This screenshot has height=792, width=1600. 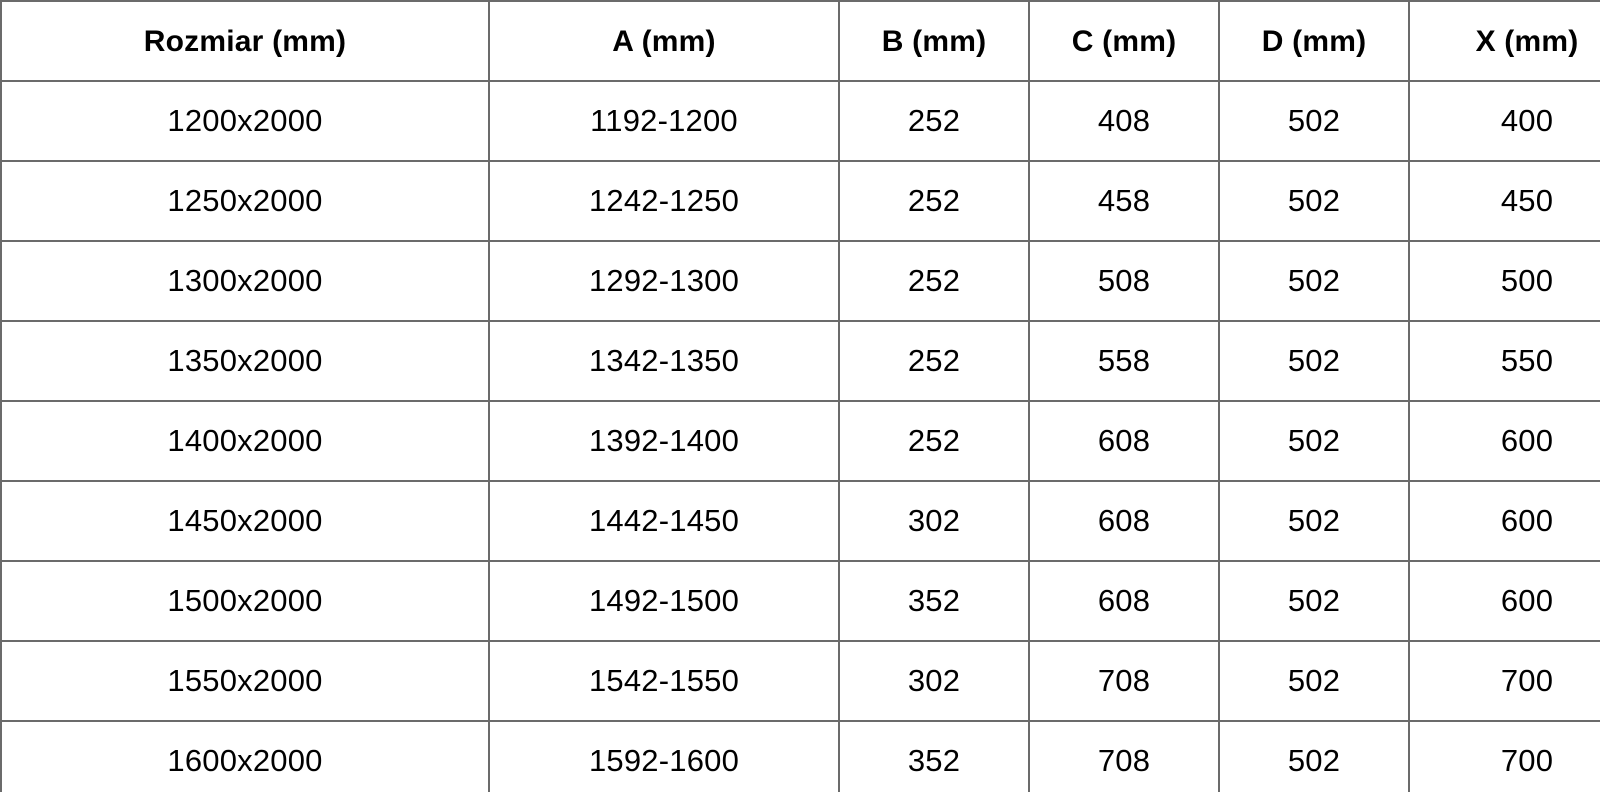 I want to click on cell-size: 1550x2000, so click(x=245, y=681).